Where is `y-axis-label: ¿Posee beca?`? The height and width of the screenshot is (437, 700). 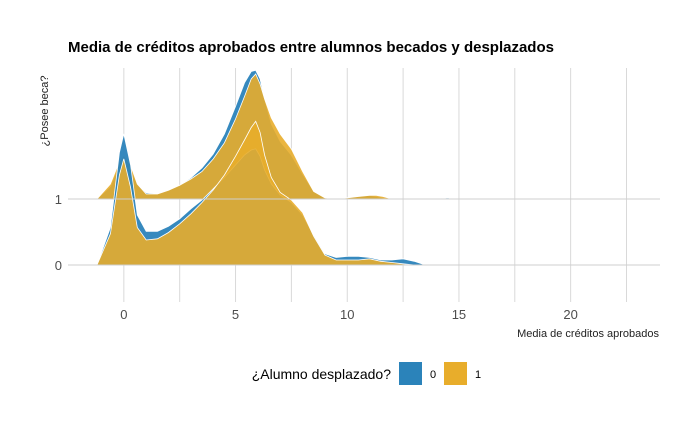
y-axis-label: ¿Posee beca? is located at coordinates (45, 111).